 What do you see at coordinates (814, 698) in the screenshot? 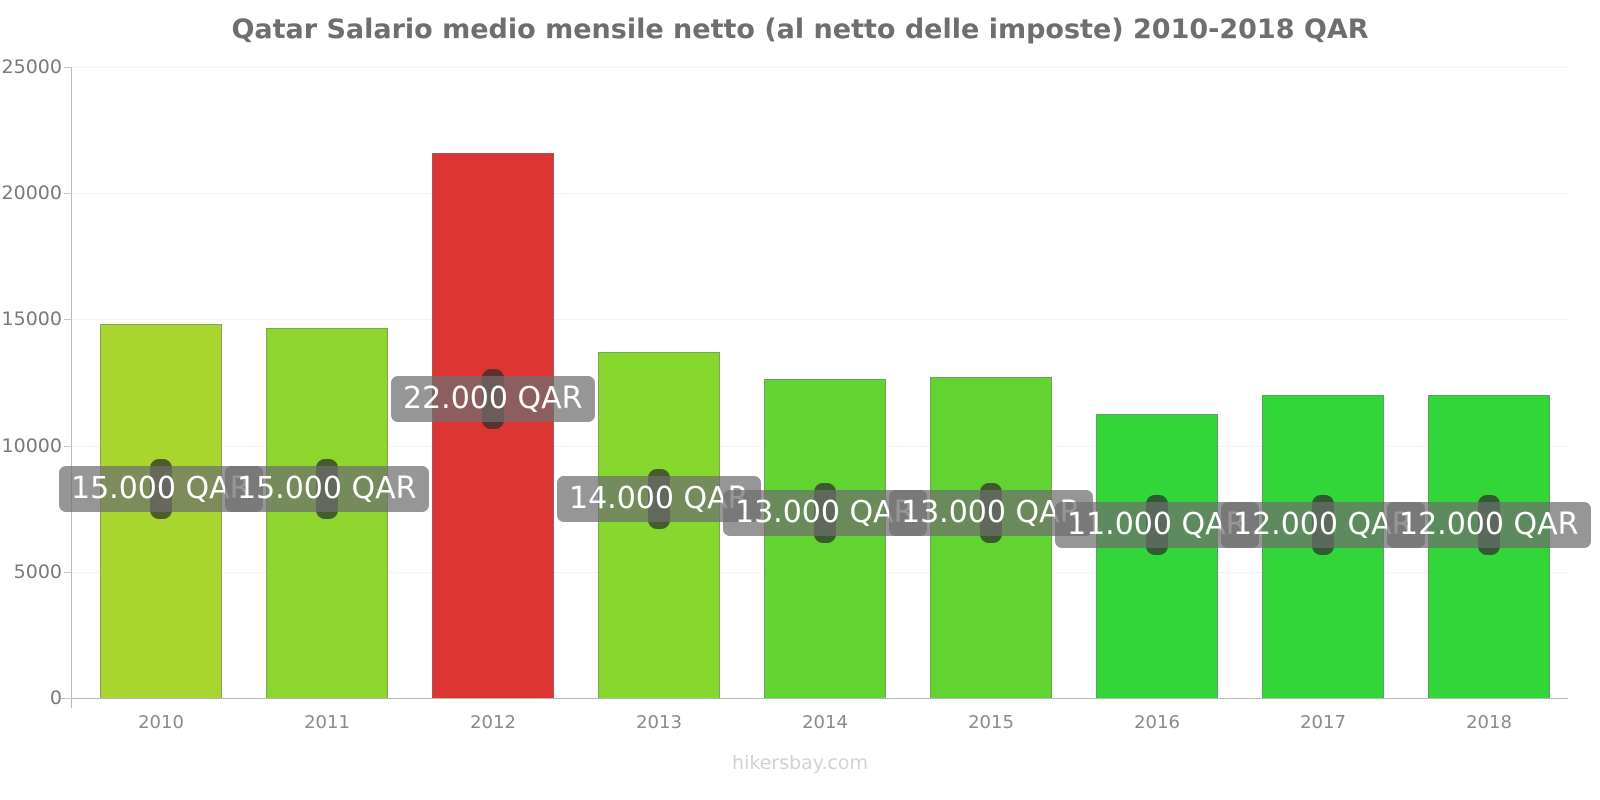
I see `x-axis-line` at bounding box center [814, 698].